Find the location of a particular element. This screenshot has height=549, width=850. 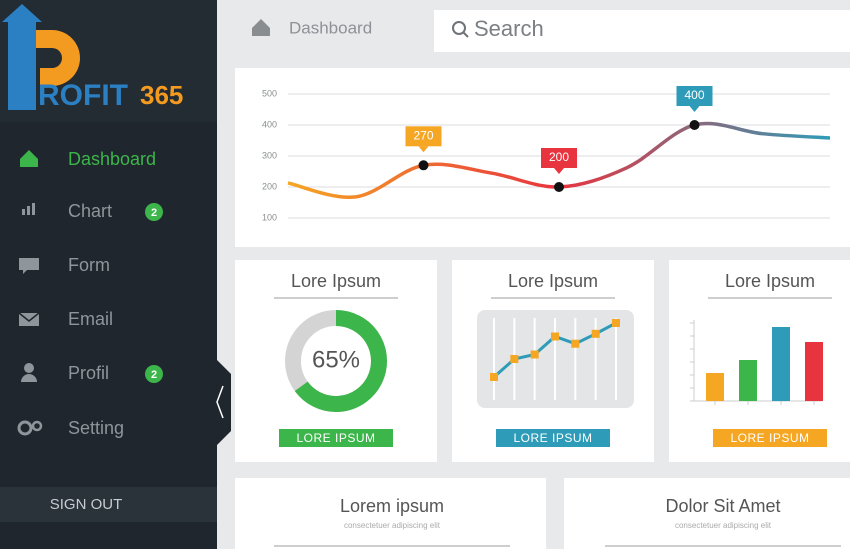

nav-label: Profil is located at coordinates (88, 373).